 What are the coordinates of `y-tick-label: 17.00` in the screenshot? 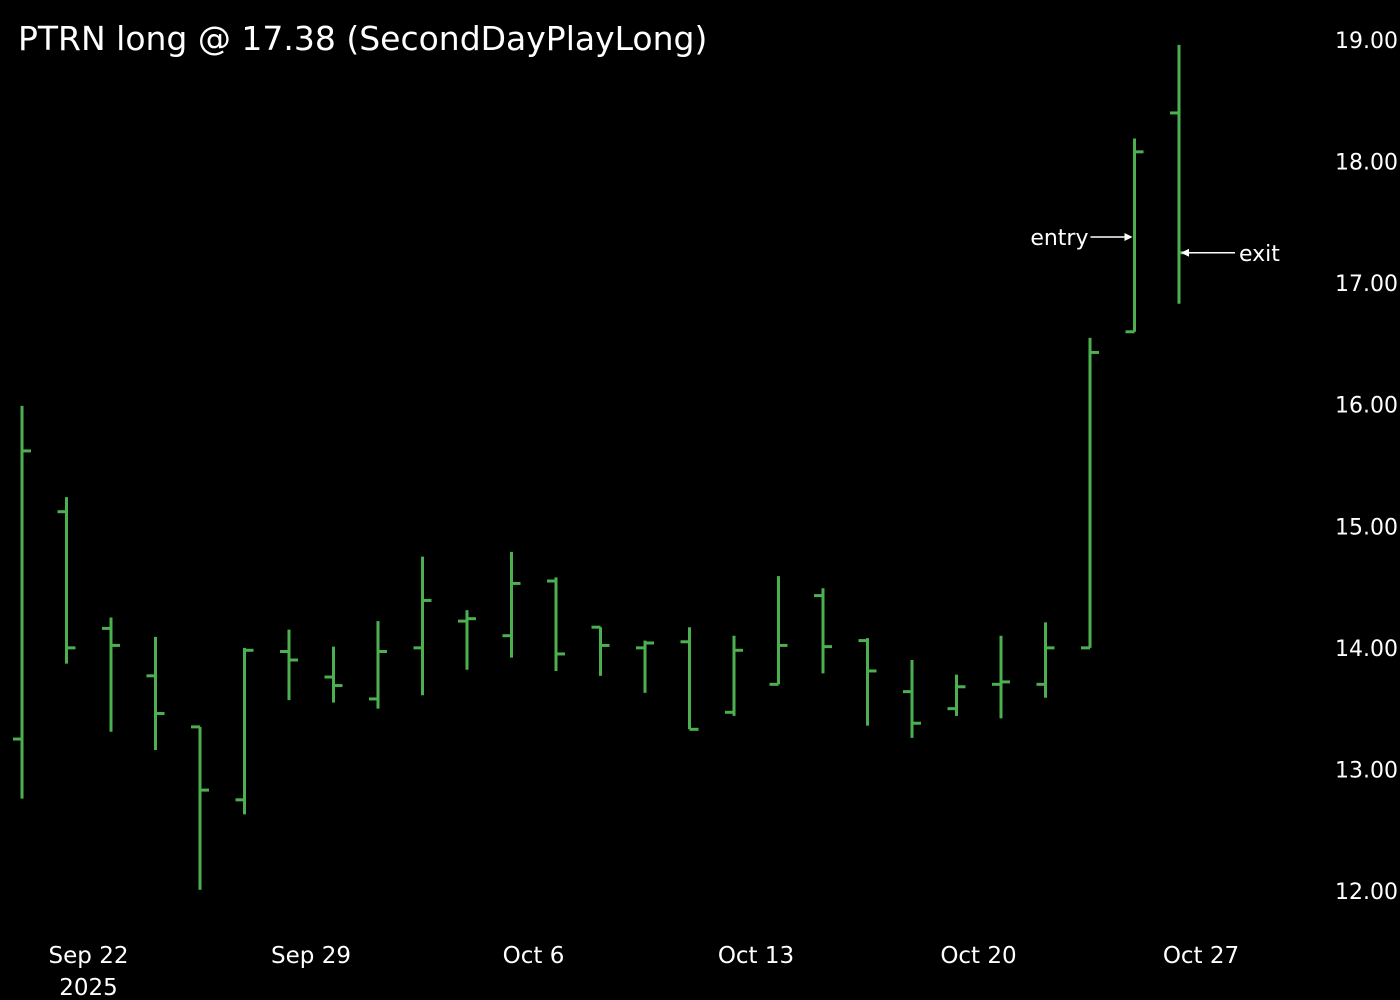 It's located at (1366, 284).